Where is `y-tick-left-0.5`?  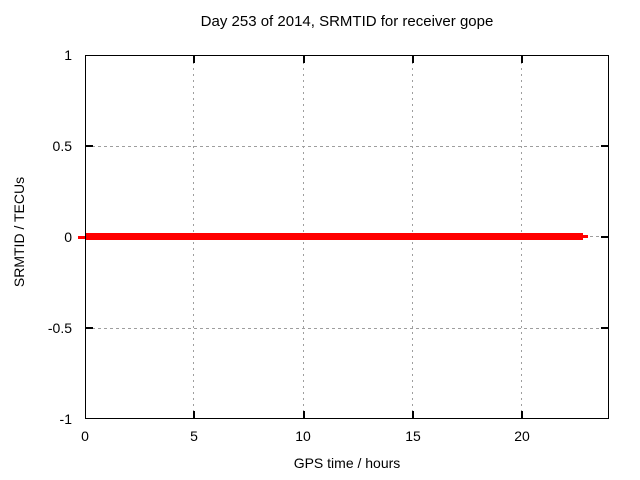 y-tick-left-0.5 is located at coordinates (89, 146).